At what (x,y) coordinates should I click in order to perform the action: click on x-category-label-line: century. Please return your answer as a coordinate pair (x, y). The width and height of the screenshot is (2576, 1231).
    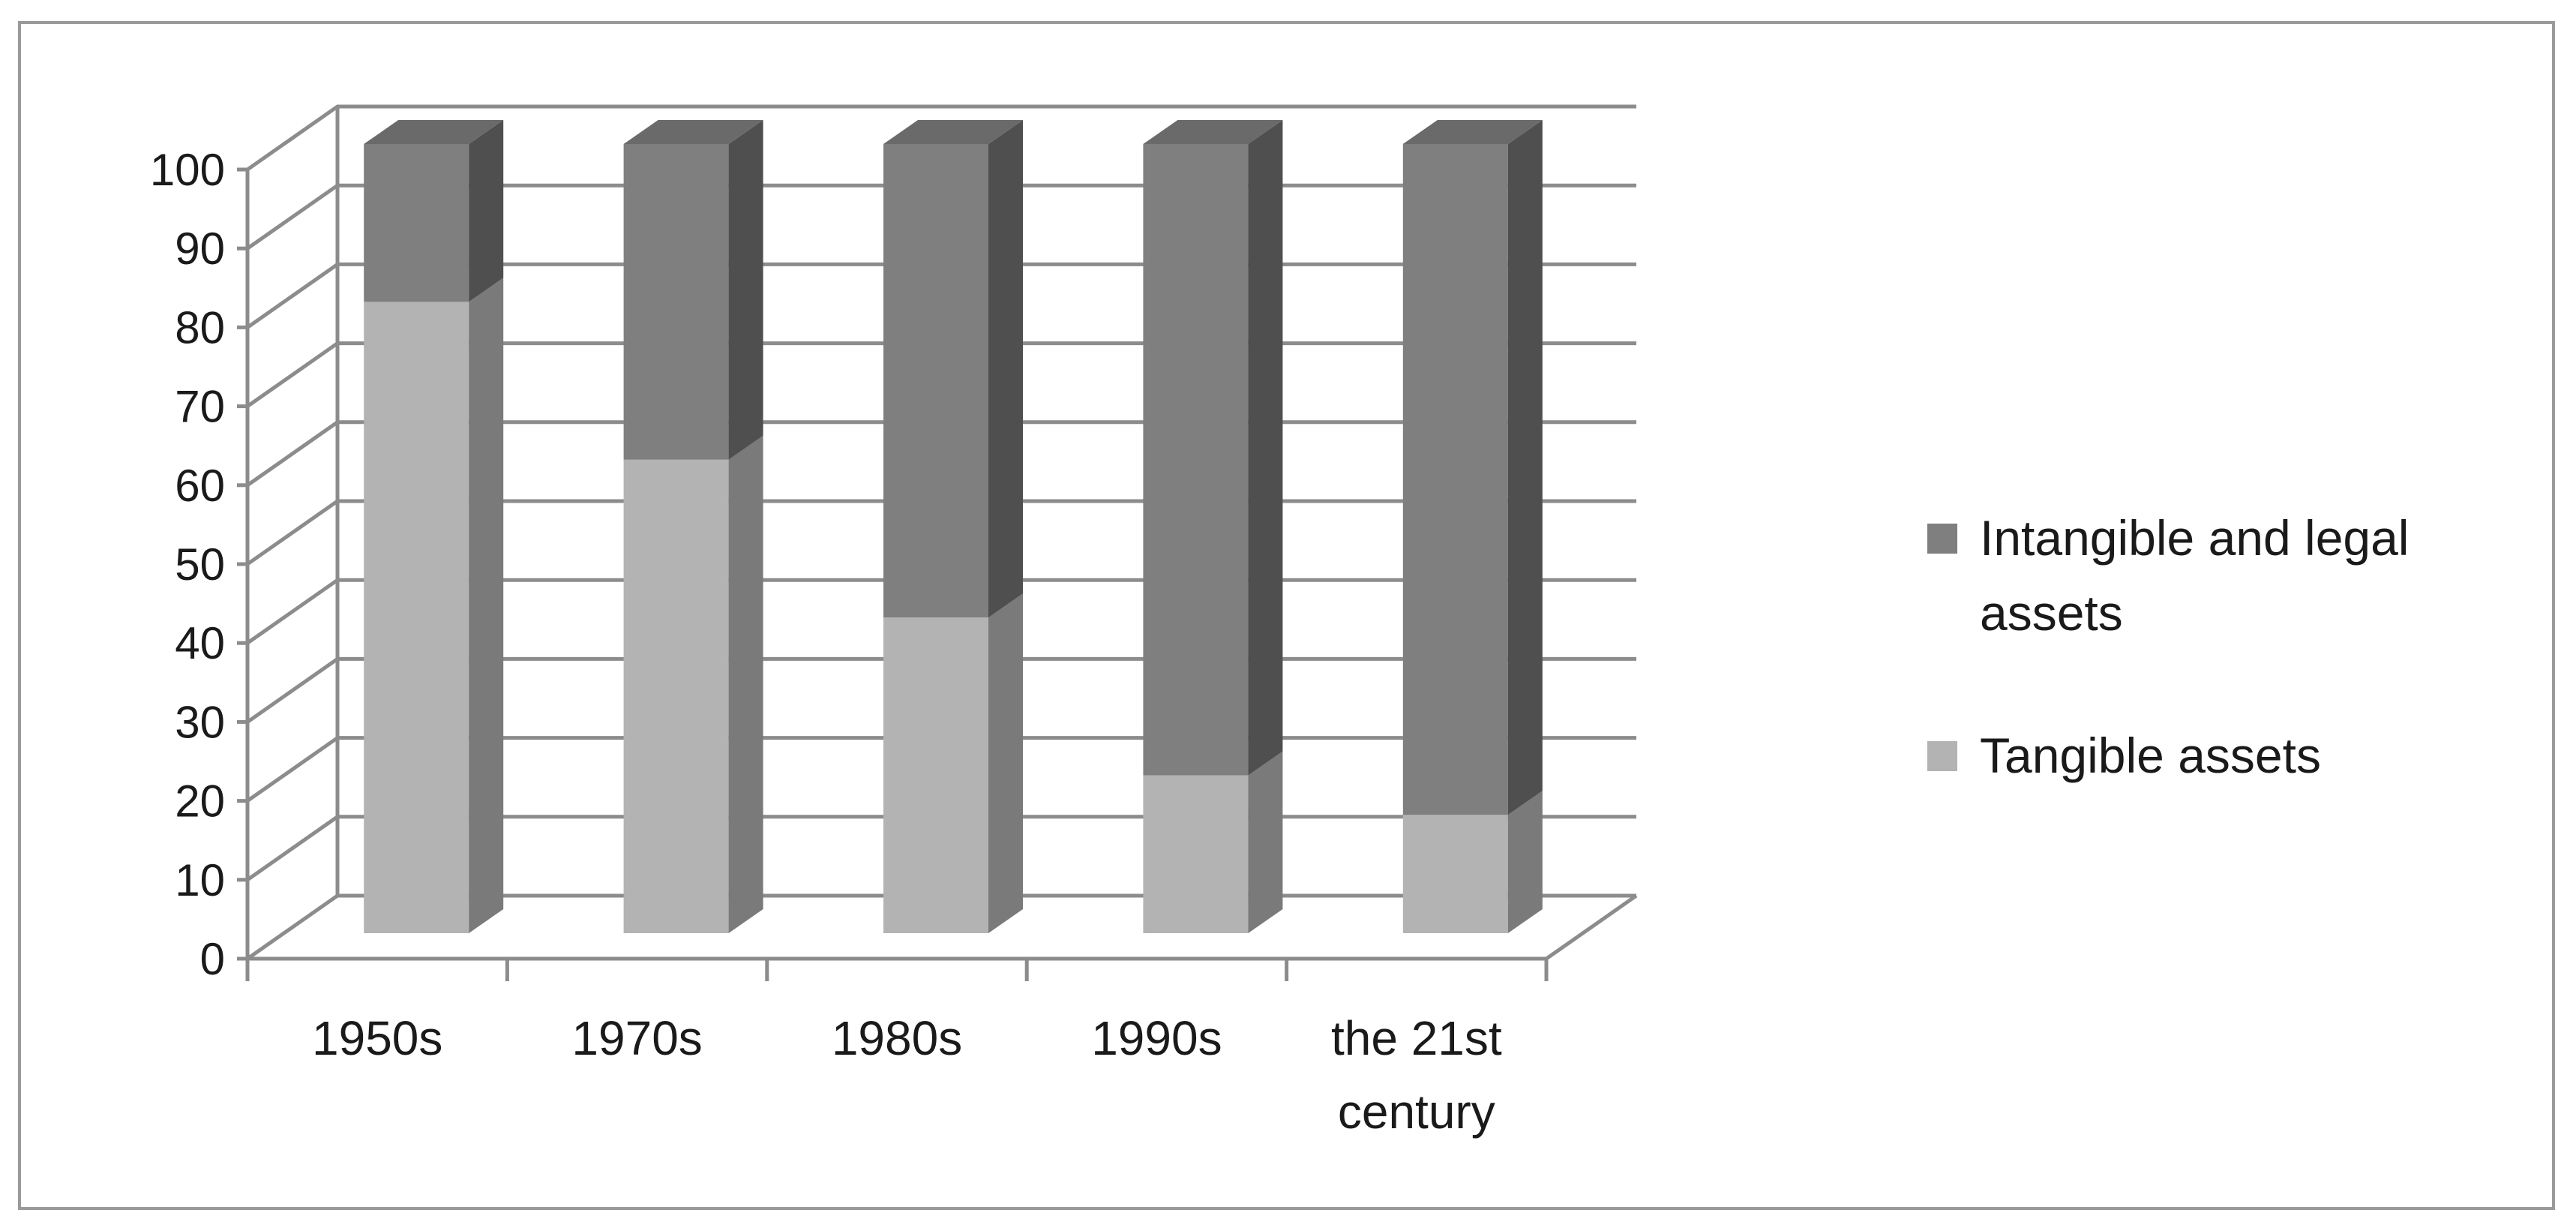
    Looking at the image, I should click on (1417, 1112).